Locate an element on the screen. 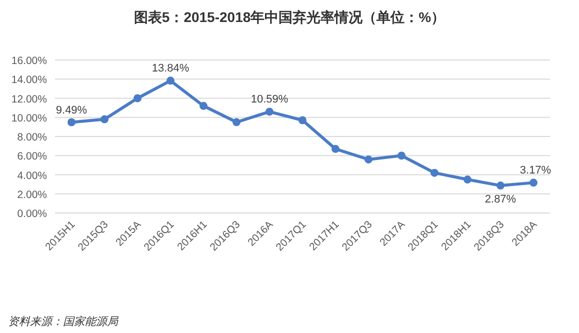 This screenshot has height=333, width=579. y-tick-label: 0.00% is located at coordinates (32, 214).